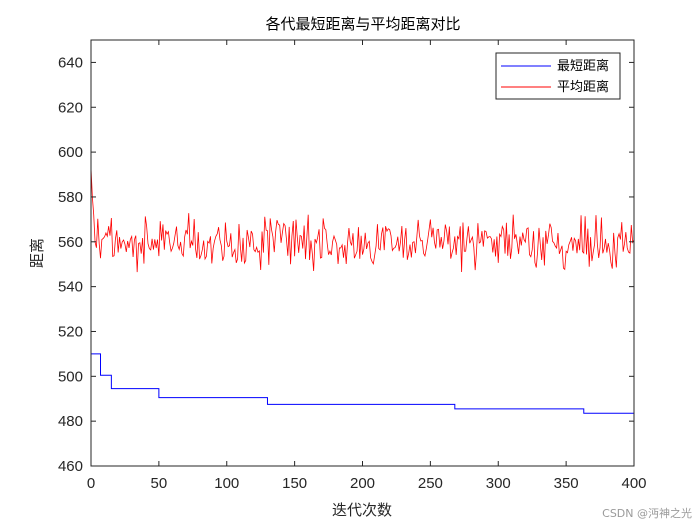 Image resolution: width=700 pixels, height=525 pixels. What do you see at coordinates (362, 483) in the screenshot?
I see `x-tick-label: 200` at bounding box center [362, 483].